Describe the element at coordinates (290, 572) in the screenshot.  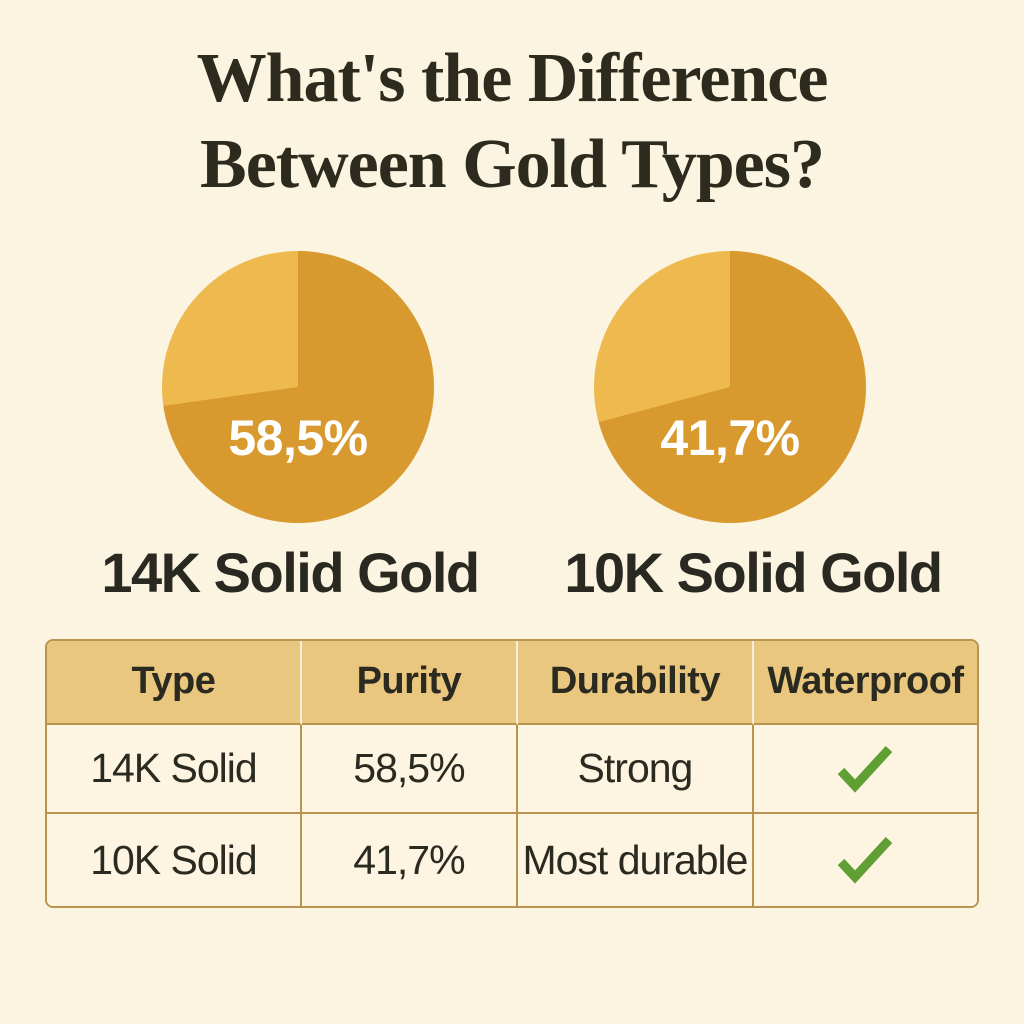
I see `pie-caption-14k: 14K Solid Gold` at that location.